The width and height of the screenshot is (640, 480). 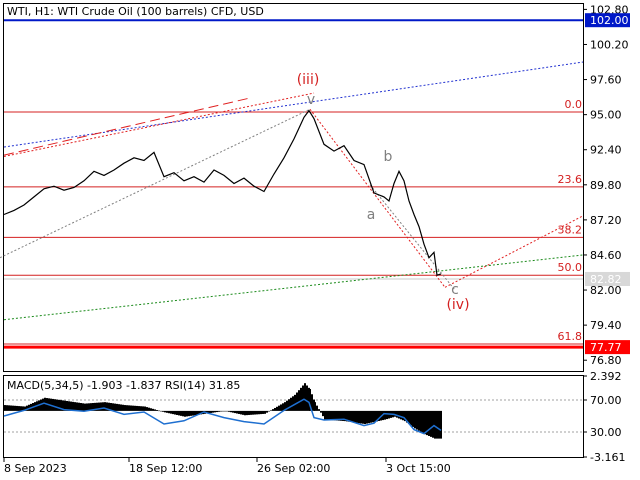 I want to click on red-dotted-trendline, so click(x=159, y=124).